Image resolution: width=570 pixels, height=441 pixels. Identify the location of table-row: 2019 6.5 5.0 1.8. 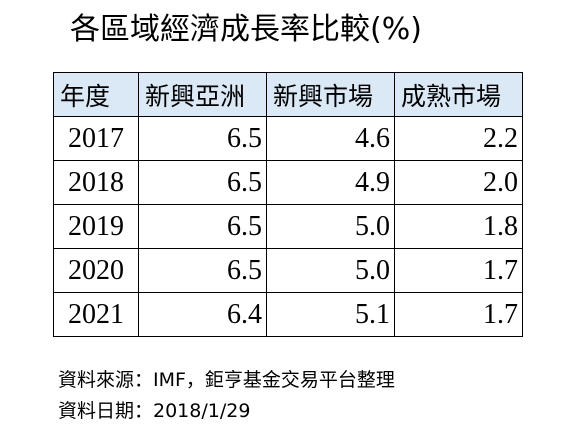
(288, 226).